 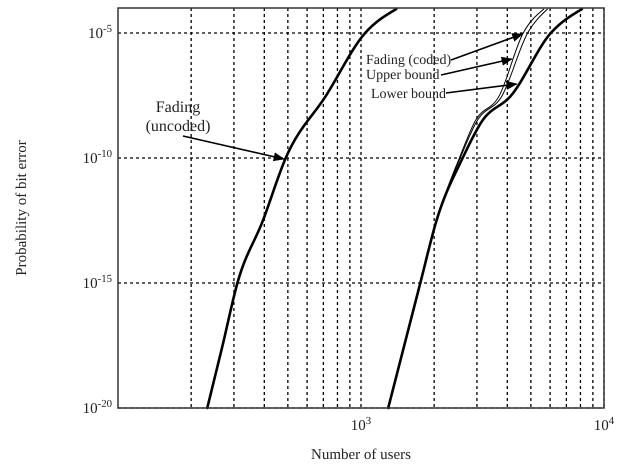 I want to click on x-tick-label: 10$^{4}$, so click(x=604, y=424).